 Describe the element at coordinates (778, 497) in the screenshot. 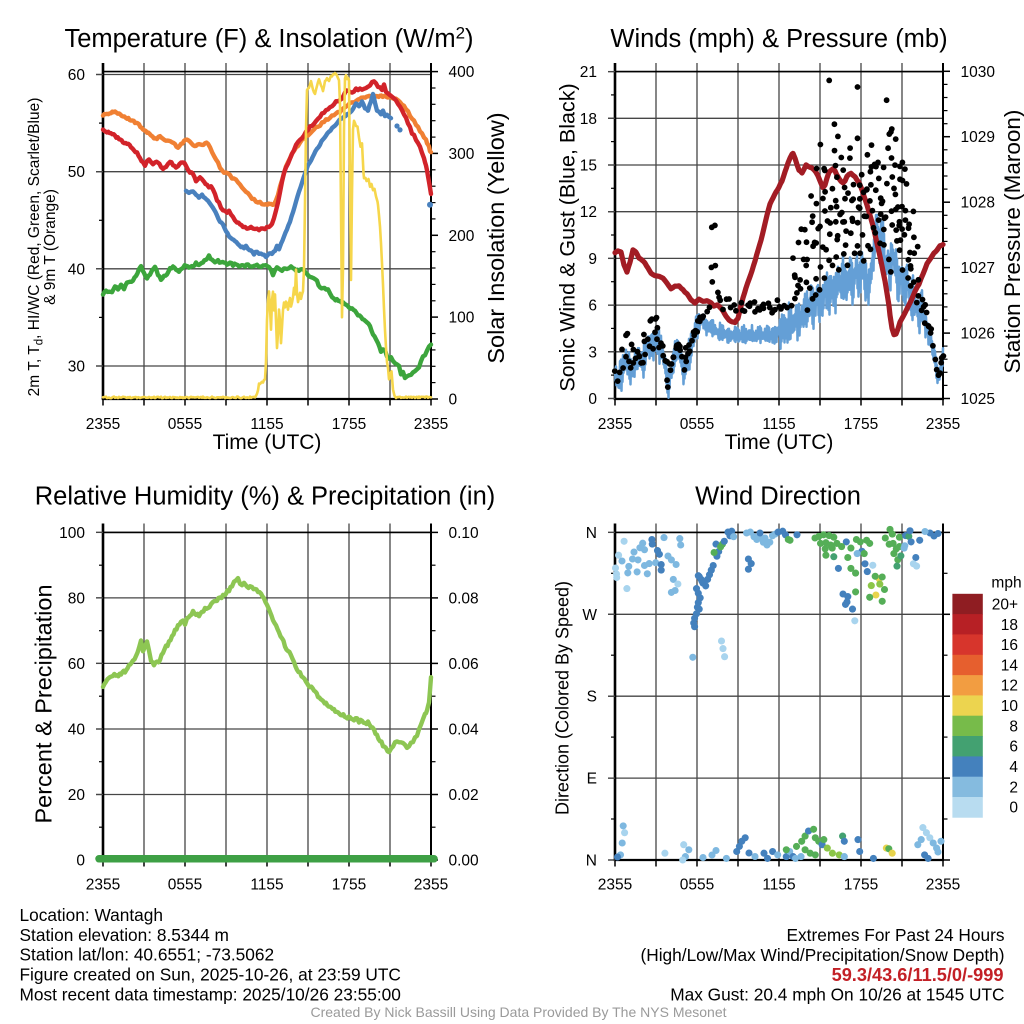

I see `svg-text: Wind Direction` at that location.